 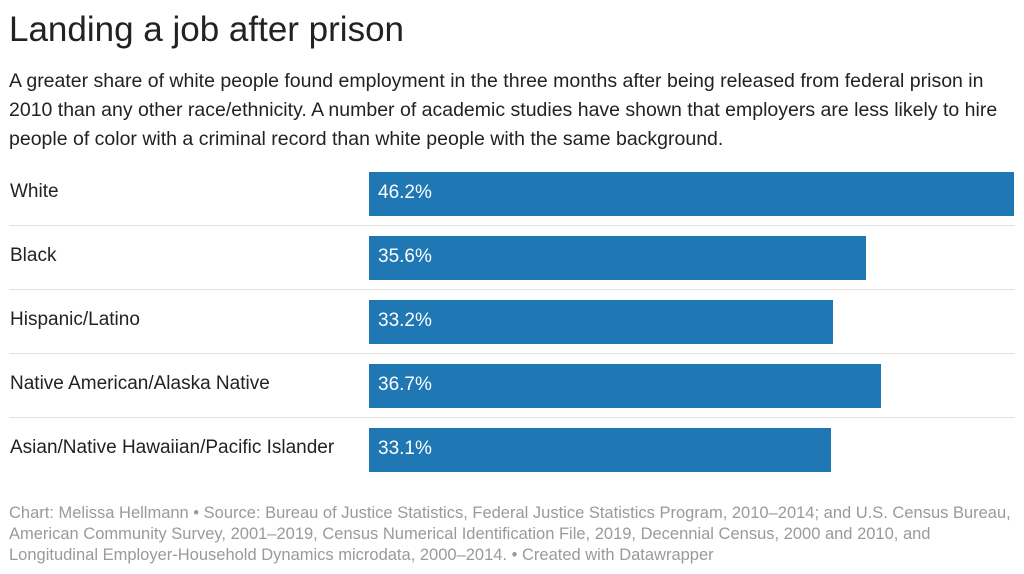 What do you see at coordinates (206, 29) in the screenshot?
I see `chart-title: Landing a job after prison` at bounding box center [206, 29].